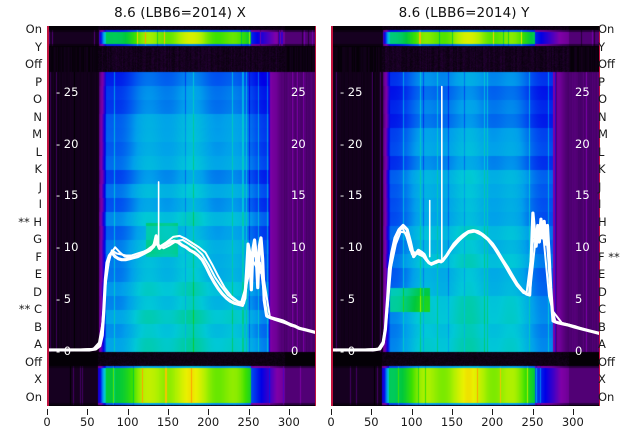  What do you see at coordinates (127, 422) in the screenshot?
I see `x-tick-label-100: 100` at bounding box center [127, 422].